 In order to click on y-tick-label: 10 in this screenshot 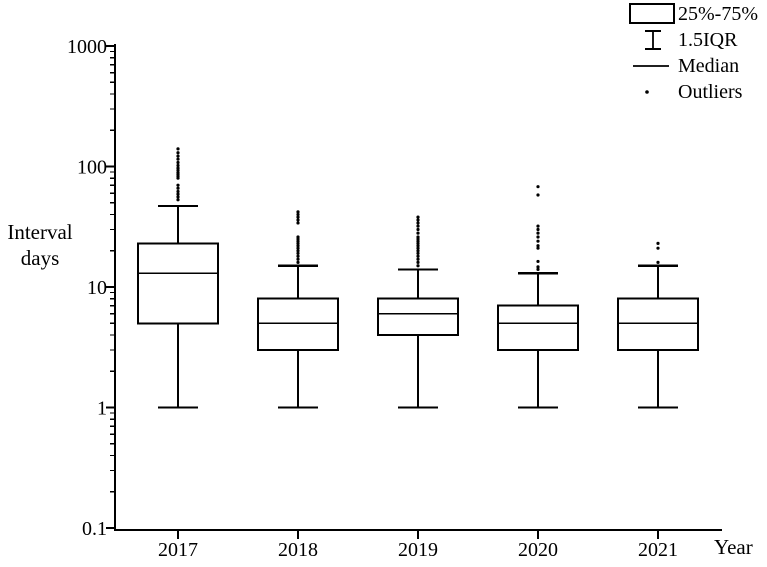, I will do `click(97, 288)`.